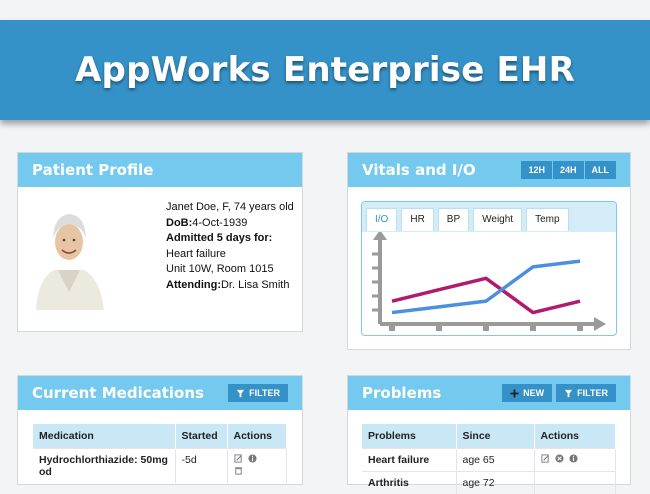 This screenshot has height=494, width=650. I want to click on col-problem-actions: Actions, so click(575, 436).